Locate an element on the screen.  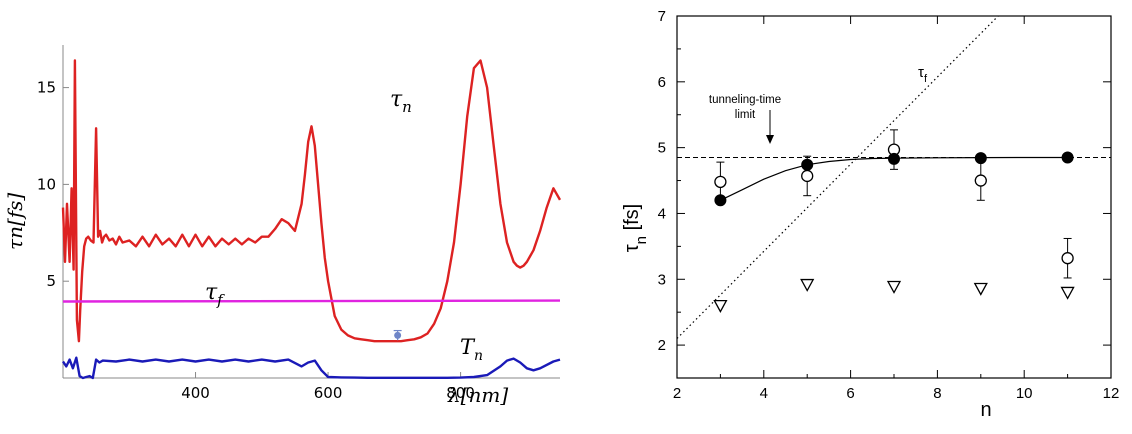
right-y-tick-label: 6 is located at coordinates (662, 82).